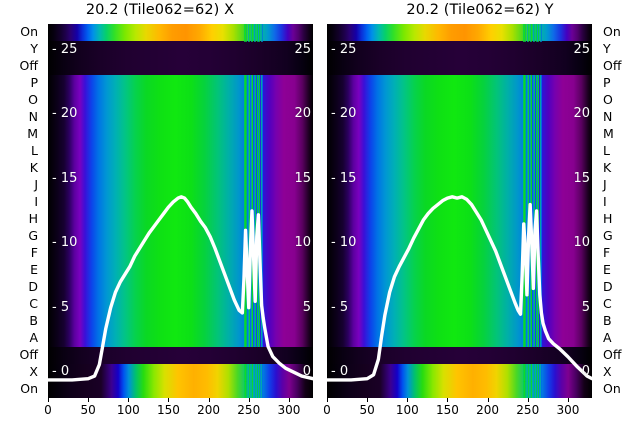  Describe the element at coordinates (607, 82) in the screenshot. I see `category-tick-label: P` at that location.